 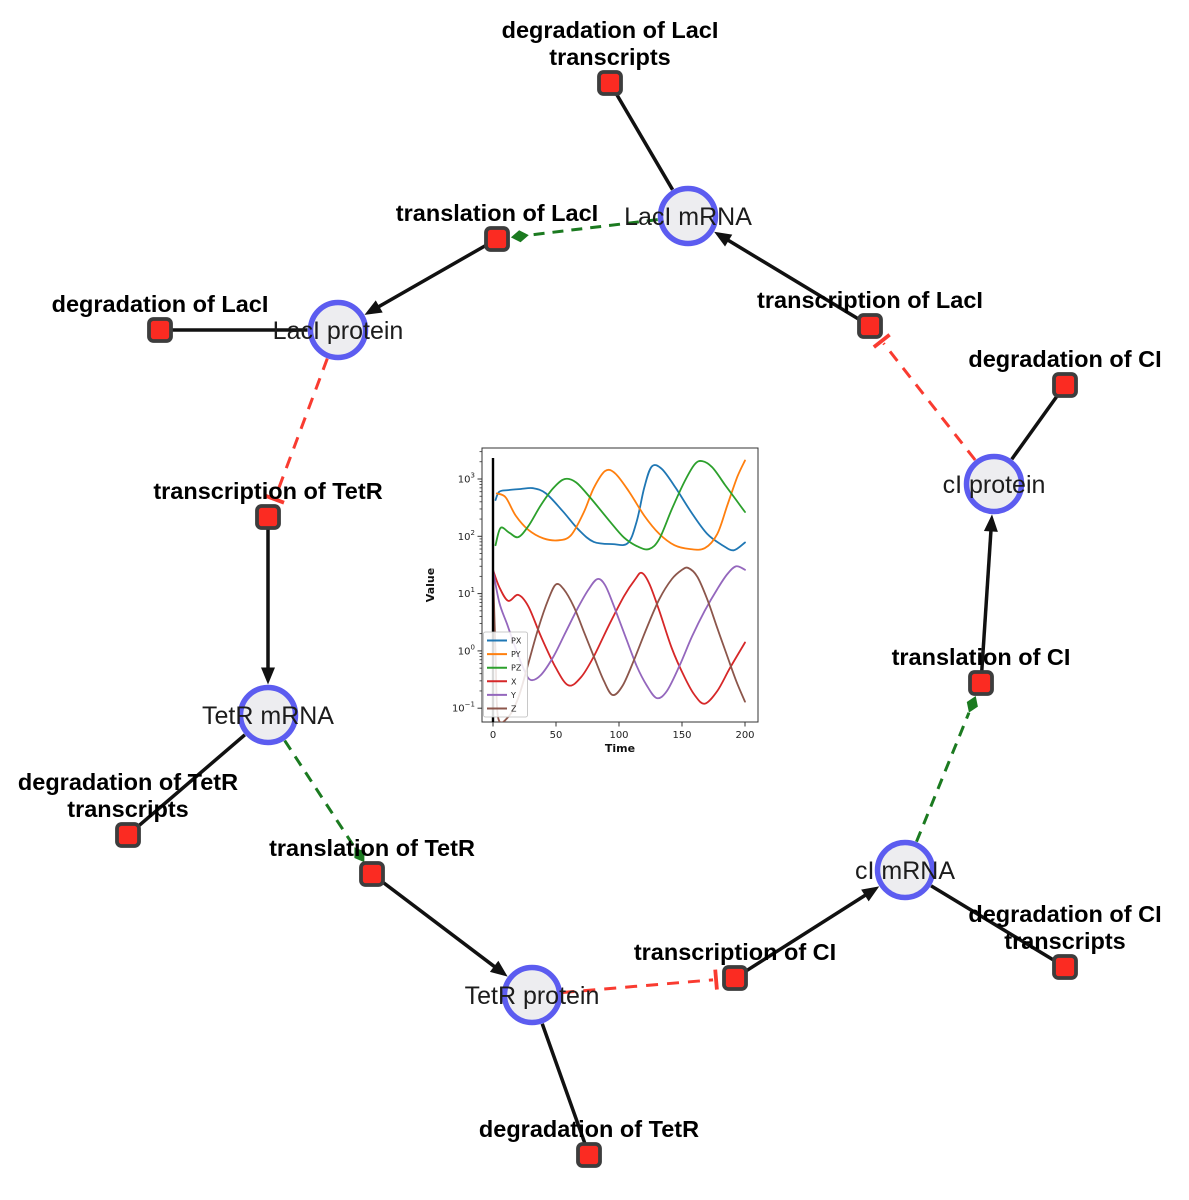 I want to click on legend-entry-Z: Z, so click(x=514, y=709).